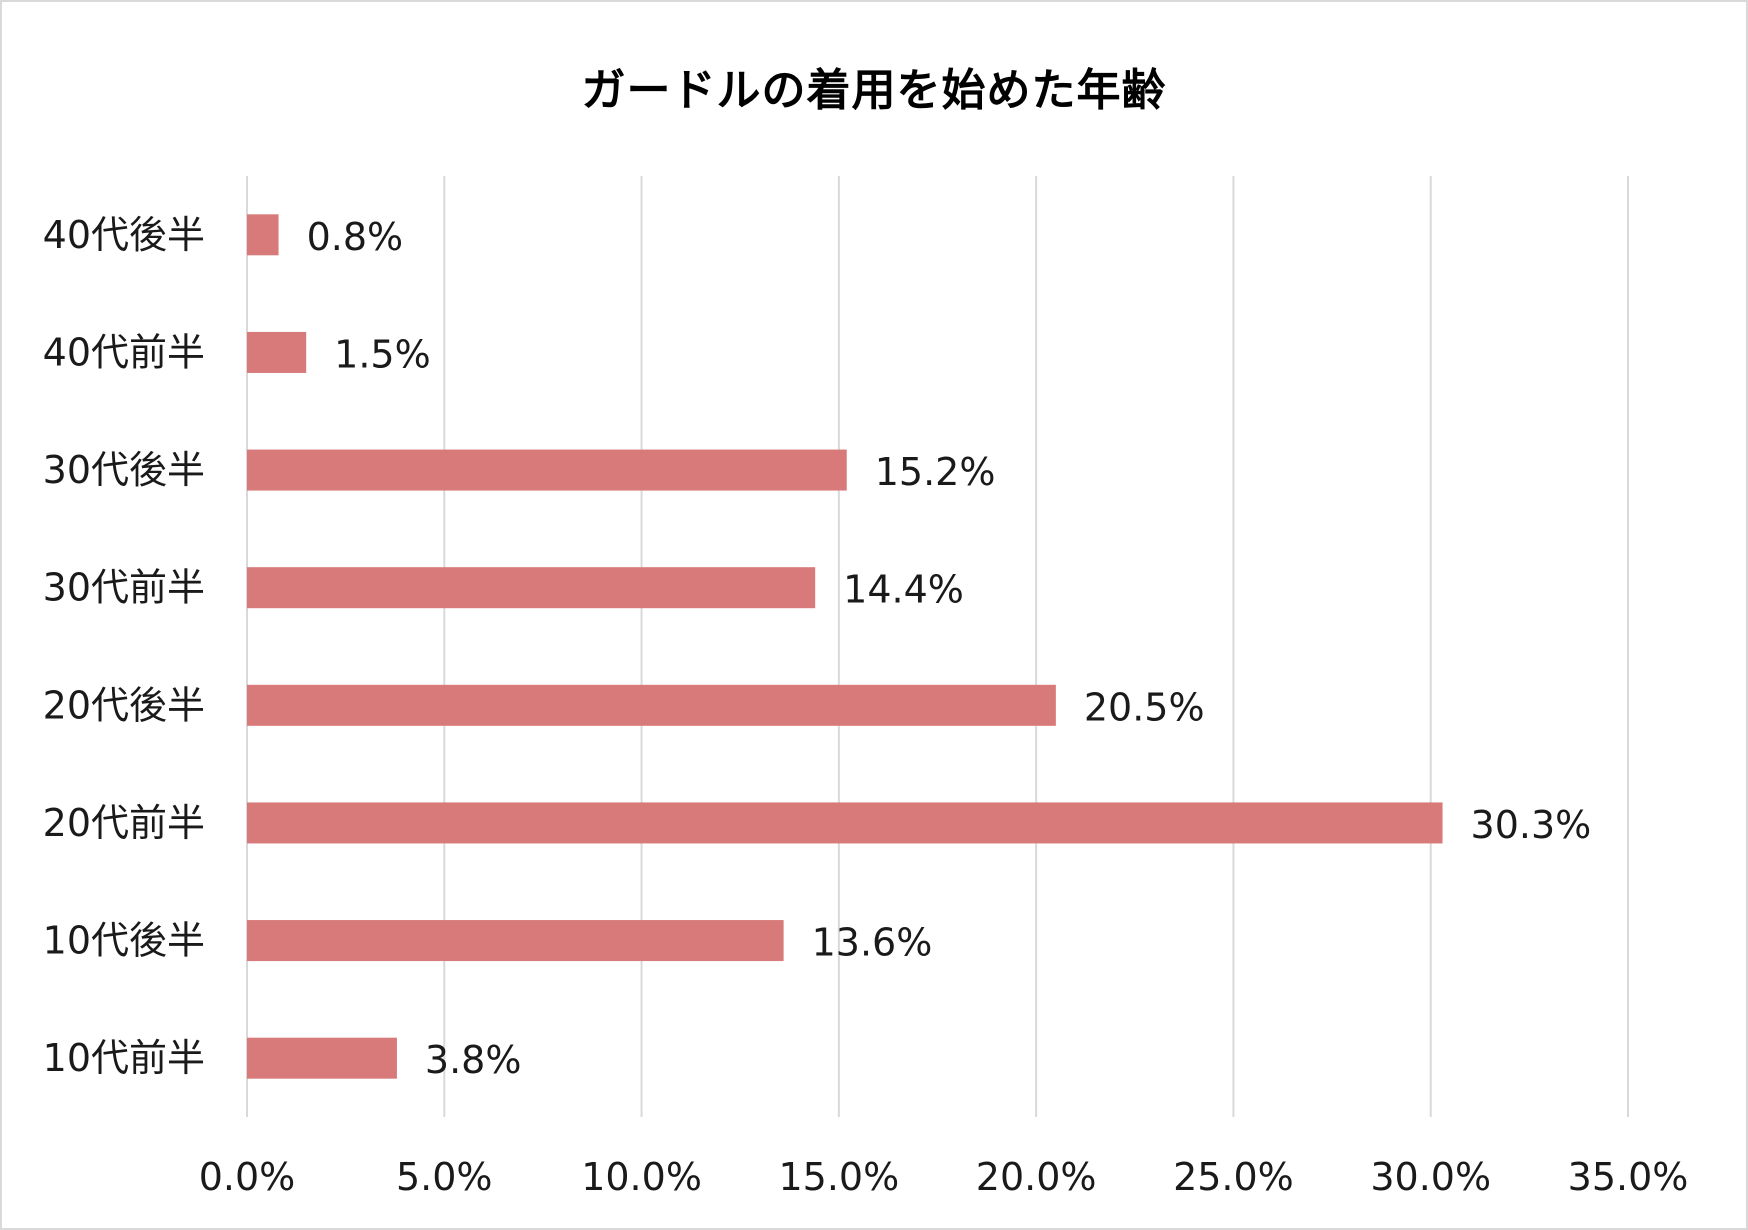 The width and height of the screenshot is (1748, 1230). Describe the element at coordinates (247, 1177) in the screenshot. I see `x-tick-label: 0.0%` at that location.